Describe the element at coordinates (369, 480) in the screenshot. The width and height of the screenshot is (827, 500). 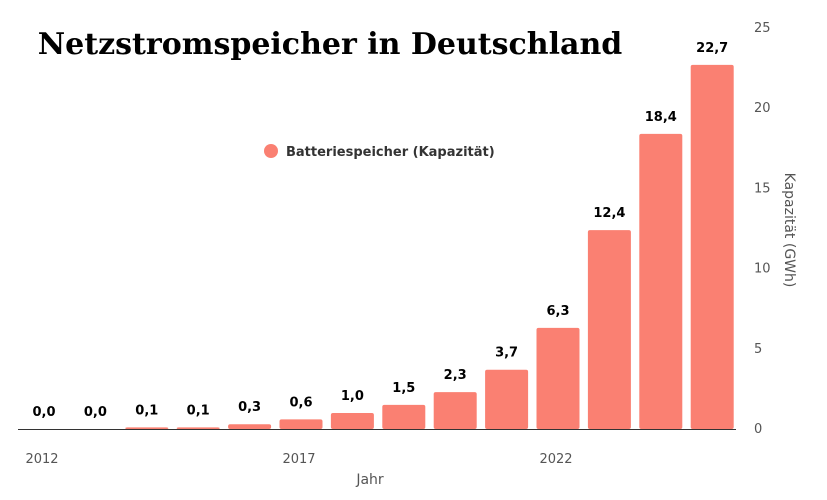
I see `x-axis-label: Jahr` at that location.